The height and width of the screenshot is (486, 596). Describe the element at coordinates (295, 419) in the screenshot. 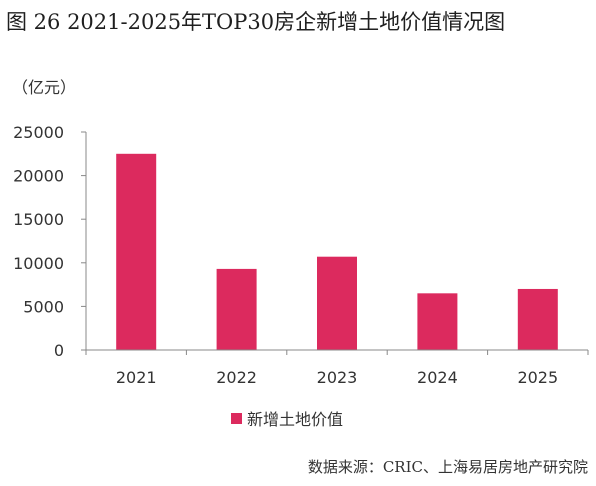

I see `legend-label: 新增土地价值` at that location.